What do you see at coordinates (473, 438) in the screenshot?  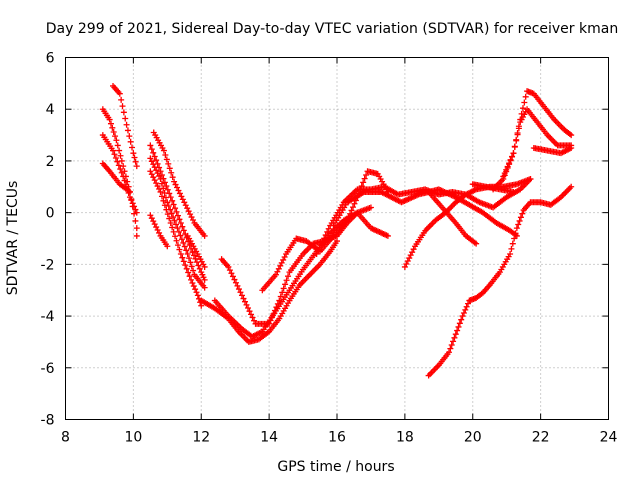 I see `x-tick-label: 20` at bounding box center [473, 438].